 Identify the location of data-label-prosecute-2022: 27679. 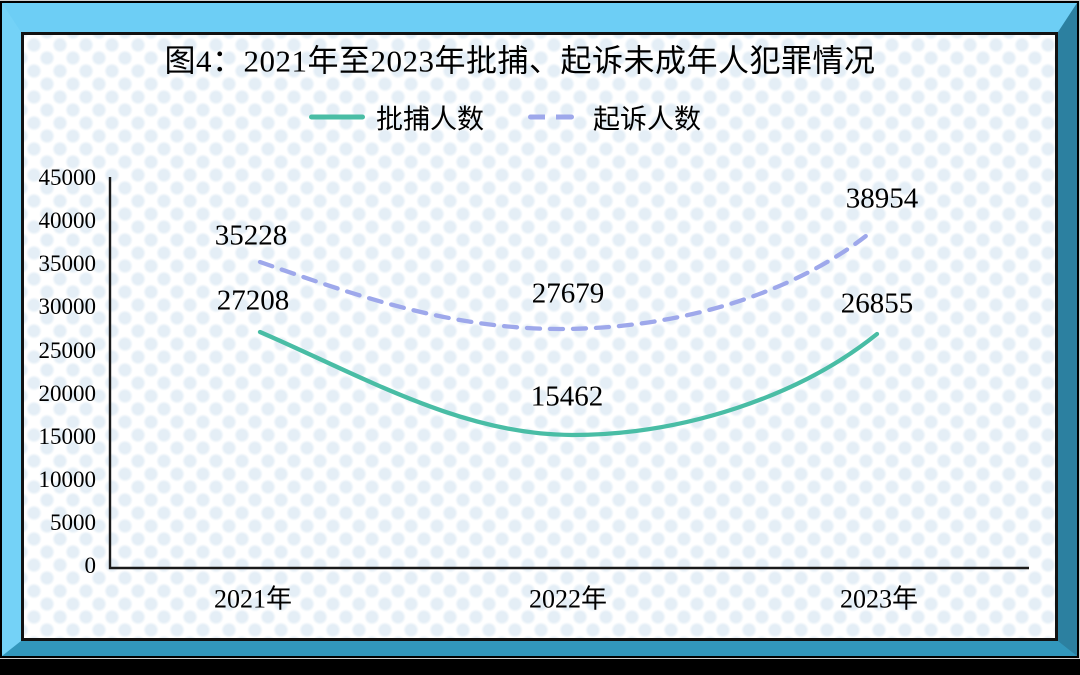
(568, 293).